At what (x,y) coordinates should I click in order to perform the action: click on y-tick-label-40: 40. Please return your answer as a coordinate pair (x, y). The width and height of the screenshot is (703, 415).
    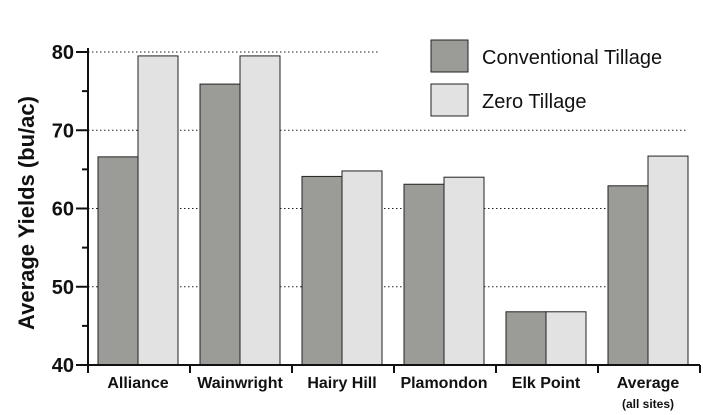
    Looking at the image, I should click on (63, 366).